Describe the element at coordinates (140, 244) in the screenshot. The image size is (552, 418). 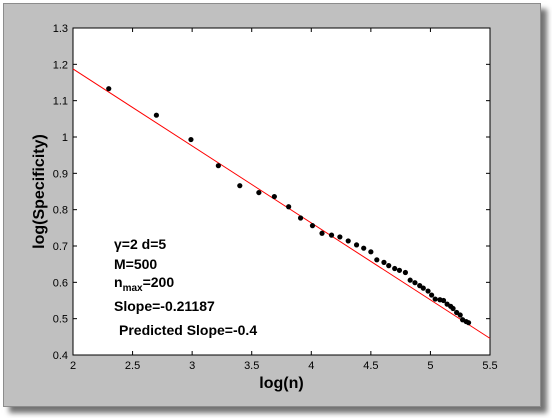
I see `annotation-gamma-d: γ=2 d=5` at that location.